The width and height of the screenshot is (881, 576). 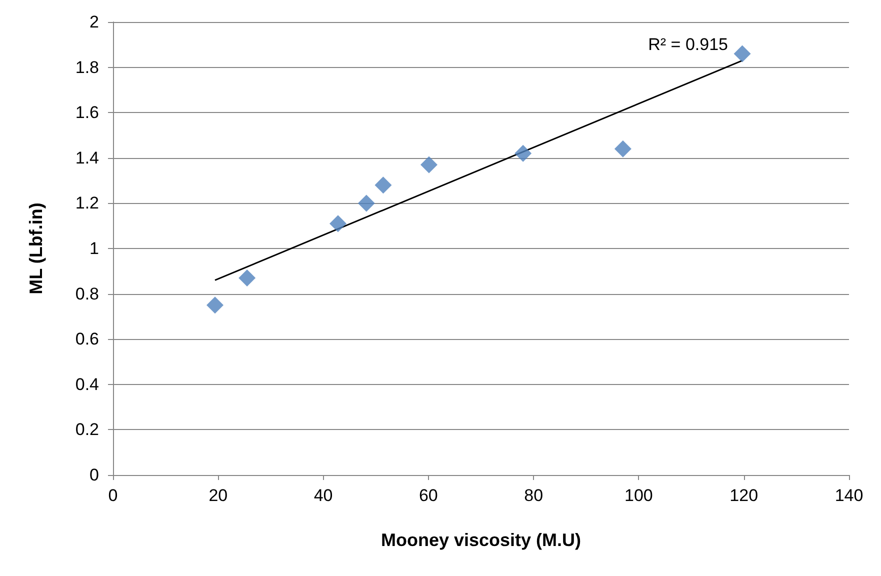 What do you see at coordinates (218, 495) in the screenshot?
I see `x-tick-label: 20` at bounding box center [218, 495].